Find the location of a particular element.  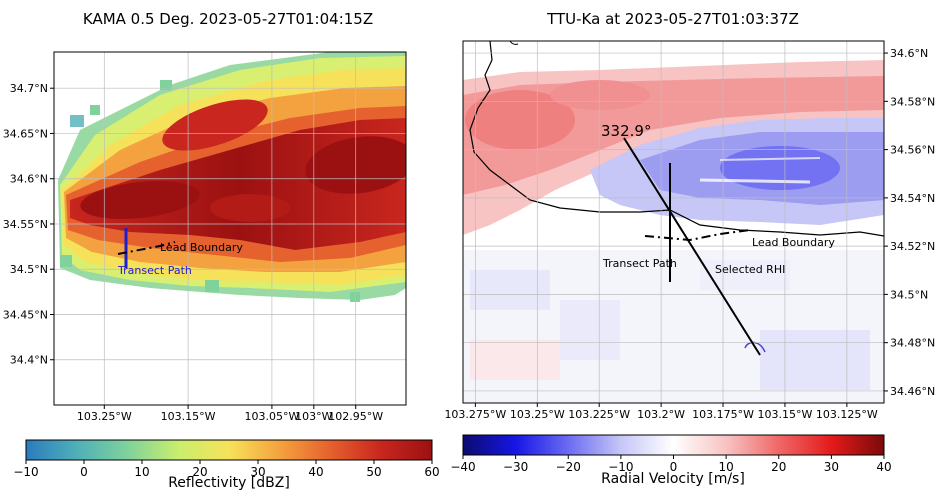

ttuka-colorbar-tick-label: 30 is located at coordinates (831, 467).